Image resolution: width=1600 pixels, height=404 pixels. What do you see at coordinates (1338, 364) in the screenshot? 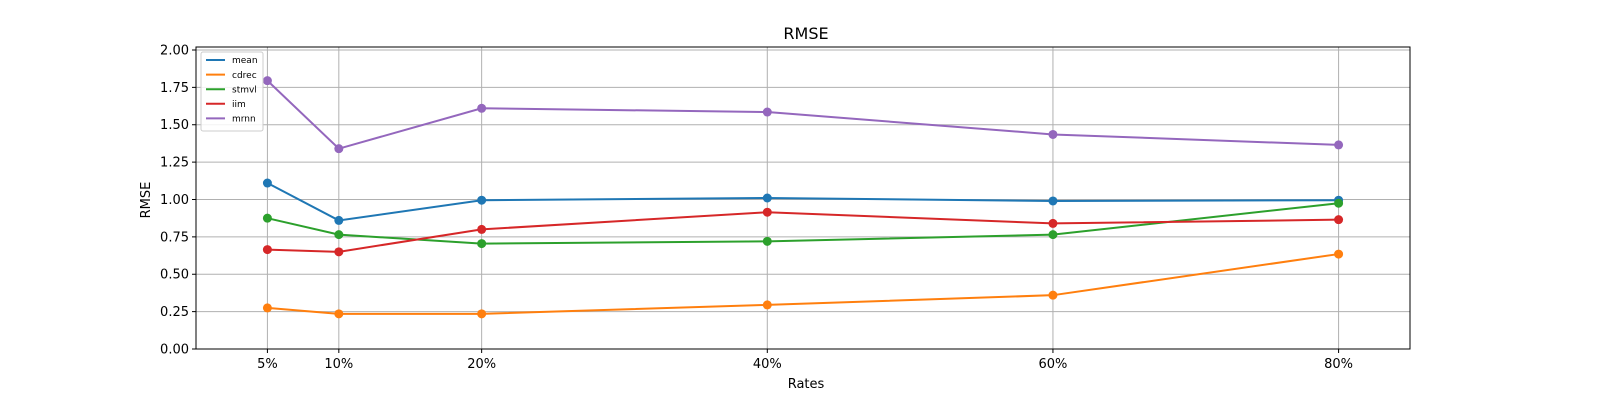
I see `x-tick-label: 80%` at bounding box center [1338, 364].